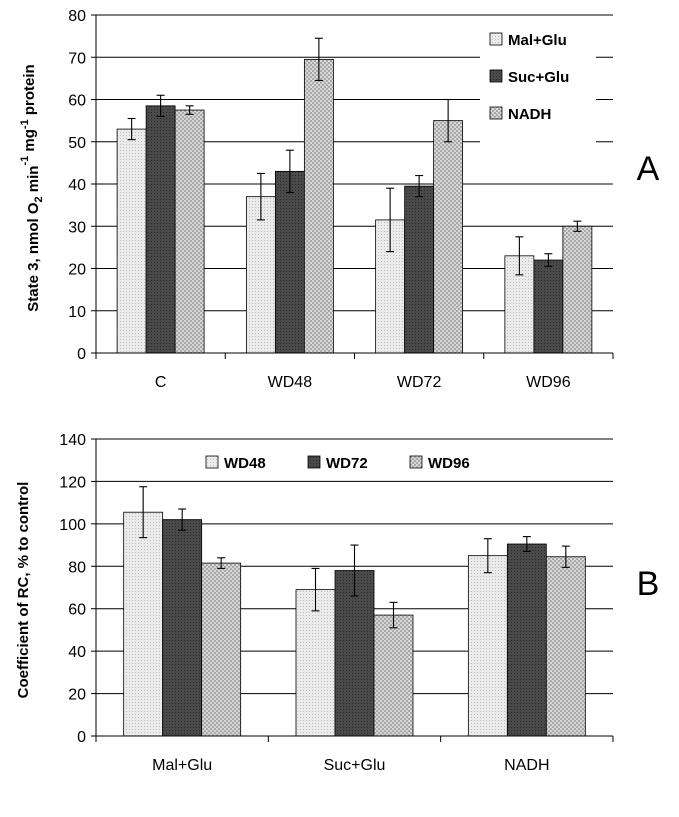 Image resolution: width=679 pixels, height=817 pixels. I want to click on y-tick-label: 140, so click(72, 440).